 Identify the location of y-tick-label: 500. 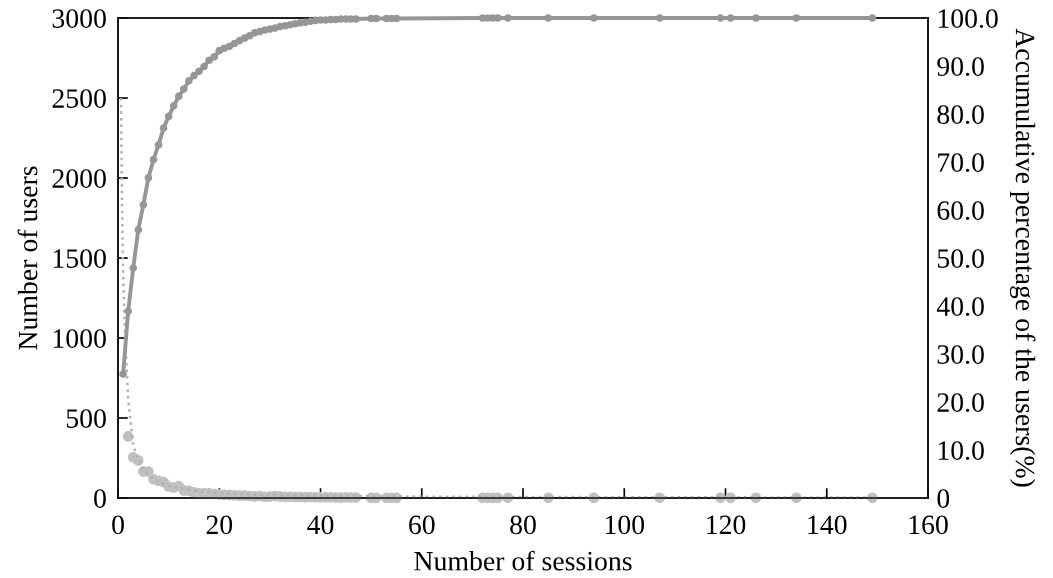
(86, 418).